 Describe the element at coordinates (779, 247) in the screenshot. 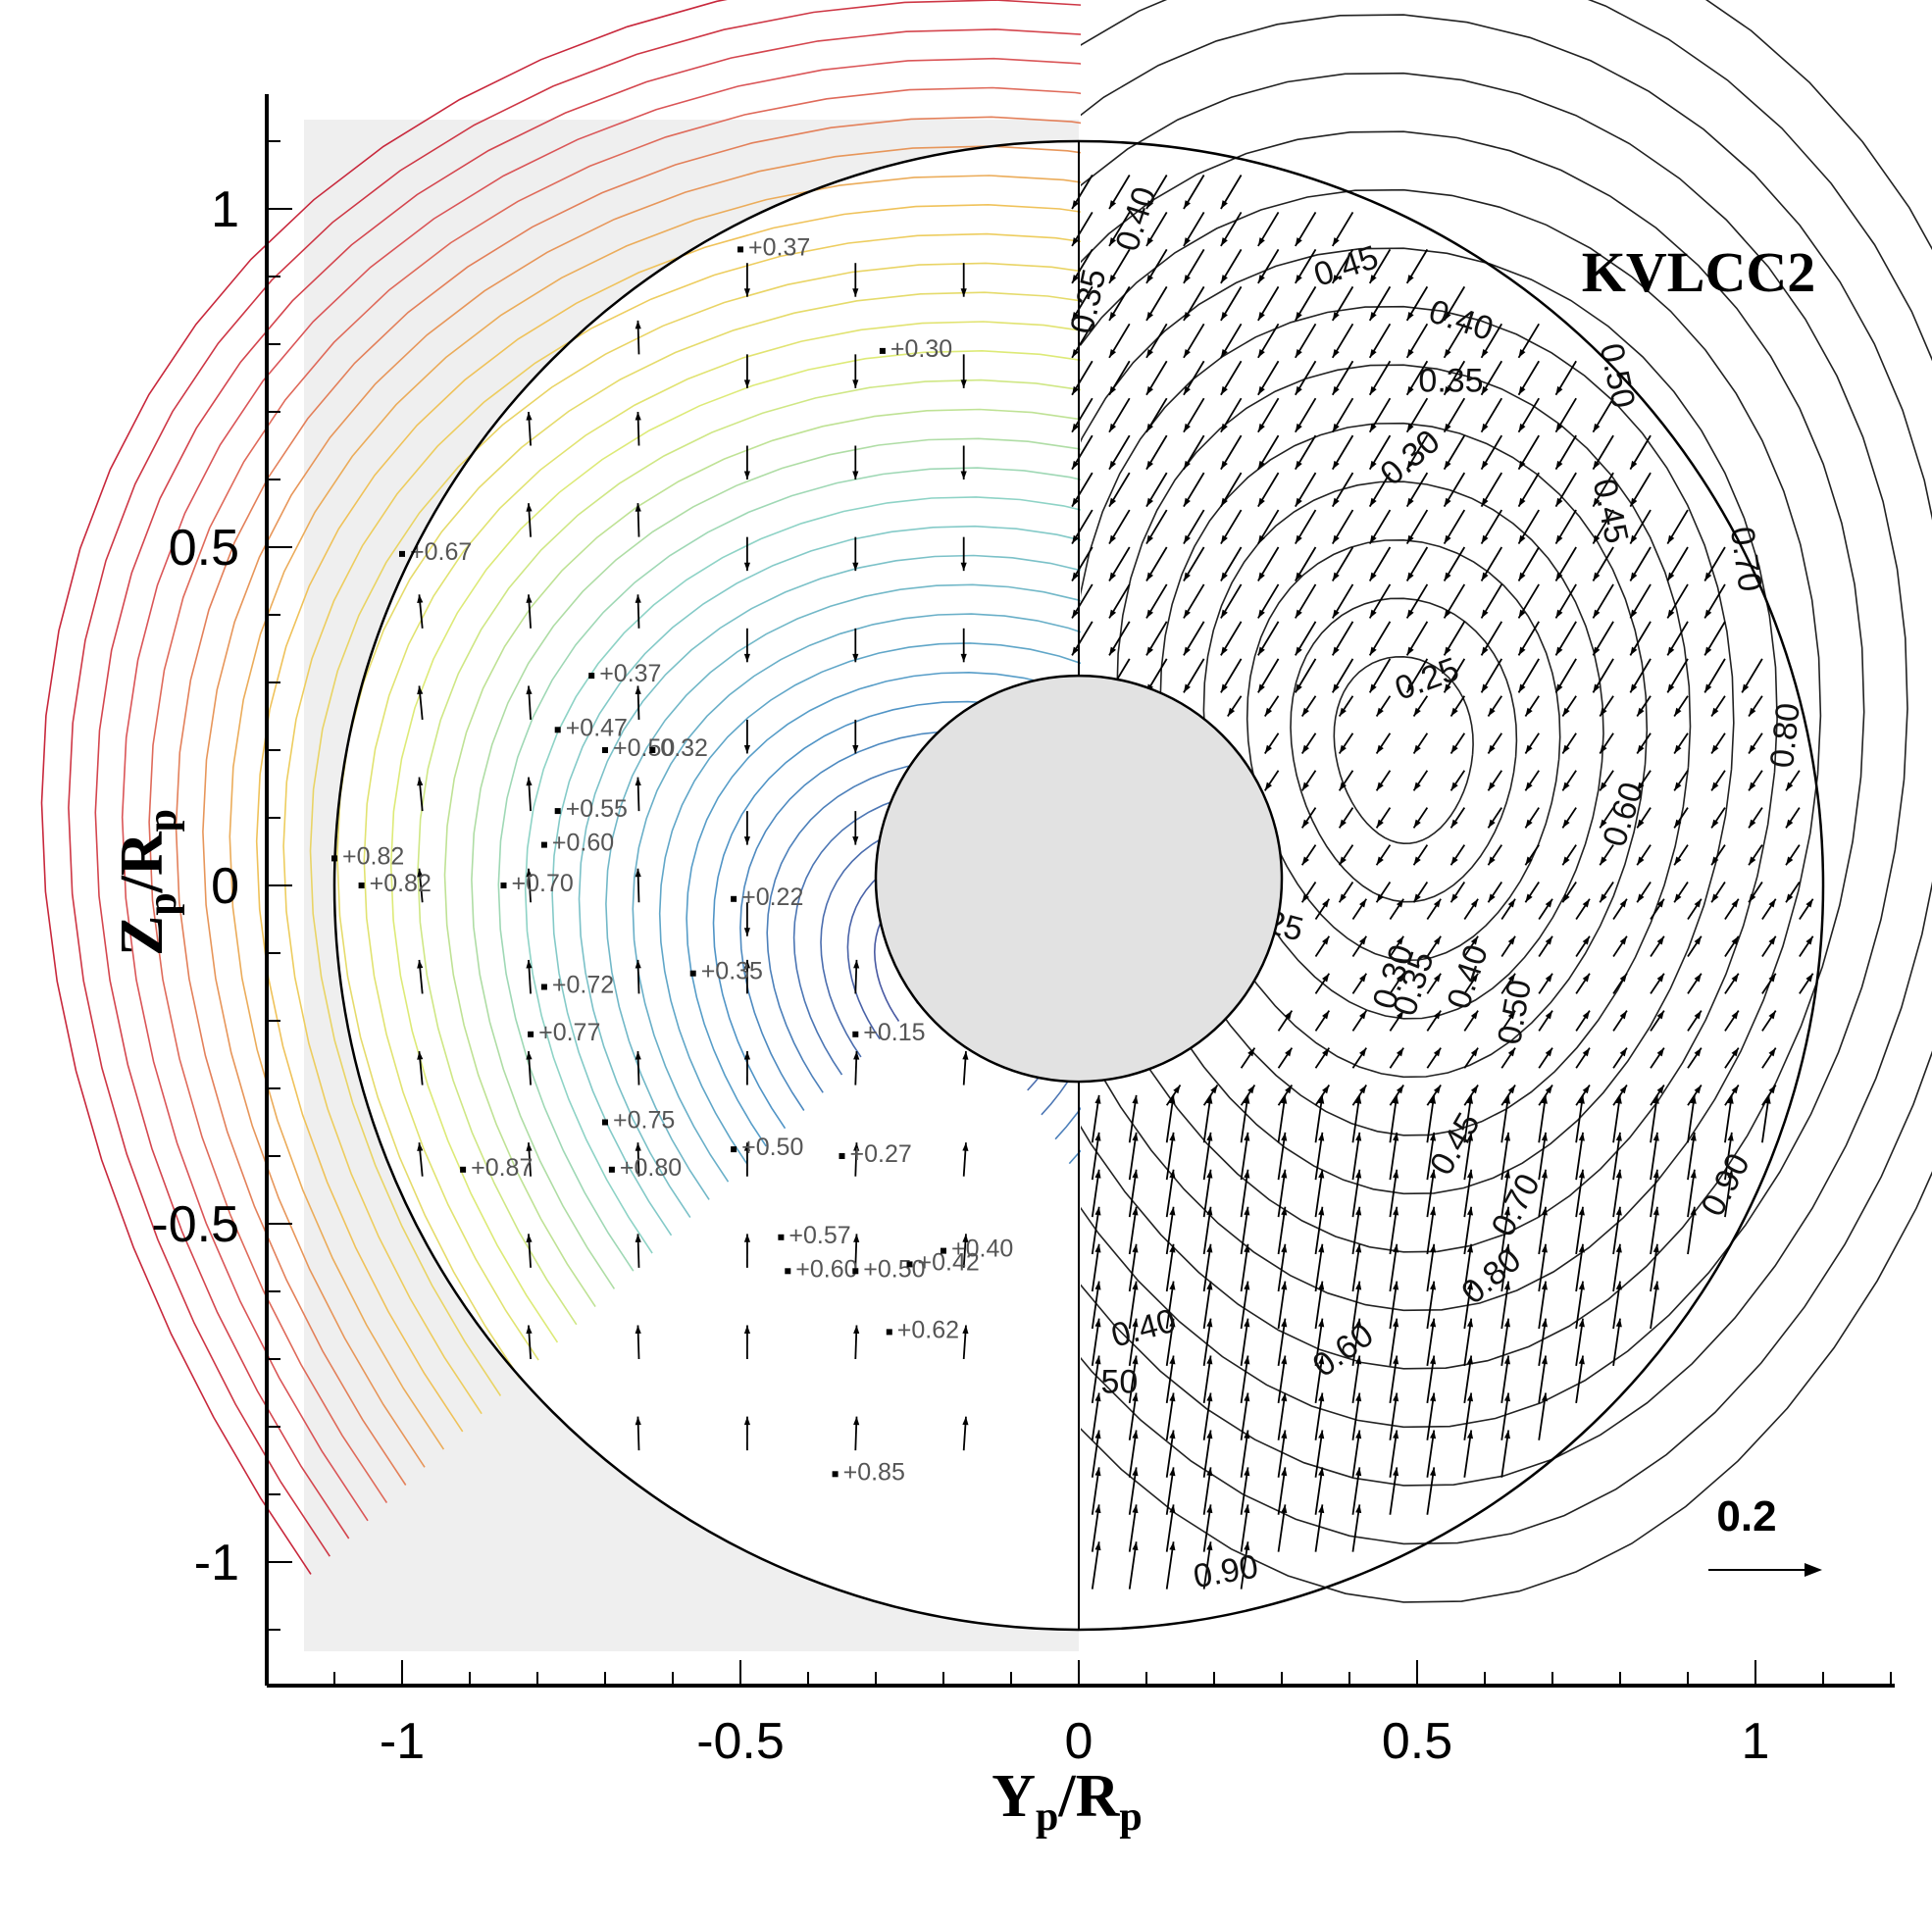

I see `sample-point-label: +0.37` at that location.